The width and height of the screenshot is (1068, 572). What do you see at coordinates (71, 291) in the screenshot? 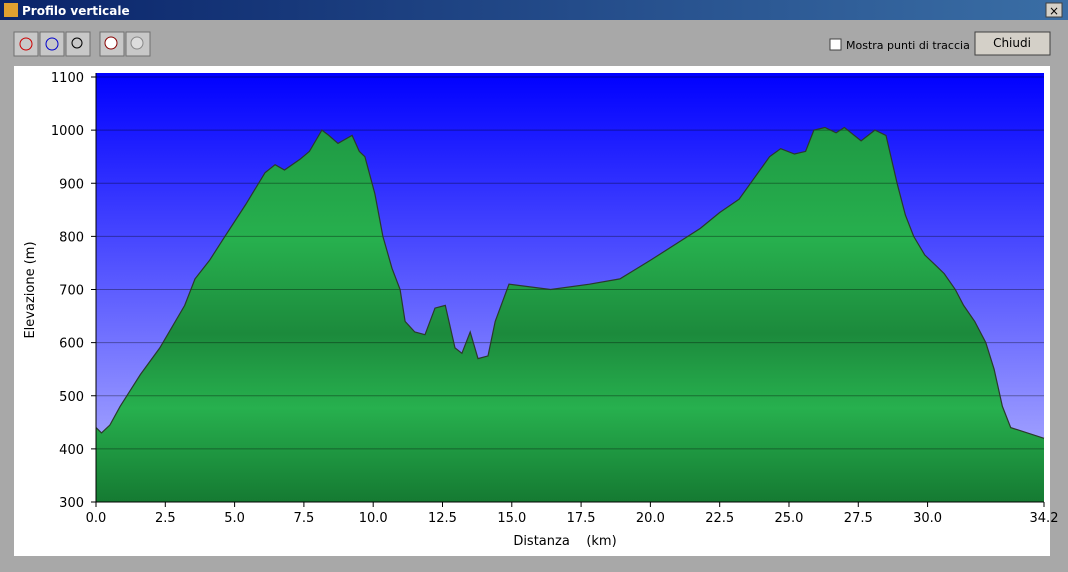
I see `y-tick-label: 700` at bounding box center [71, 291].